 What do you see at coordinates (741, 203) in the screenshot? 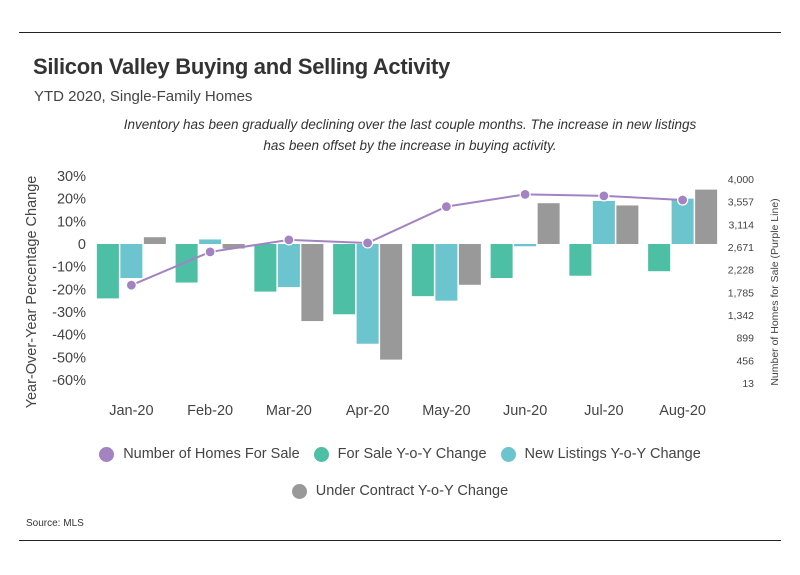
I see `y2-tick-label: 3,557` at bounding box center [741, 203].